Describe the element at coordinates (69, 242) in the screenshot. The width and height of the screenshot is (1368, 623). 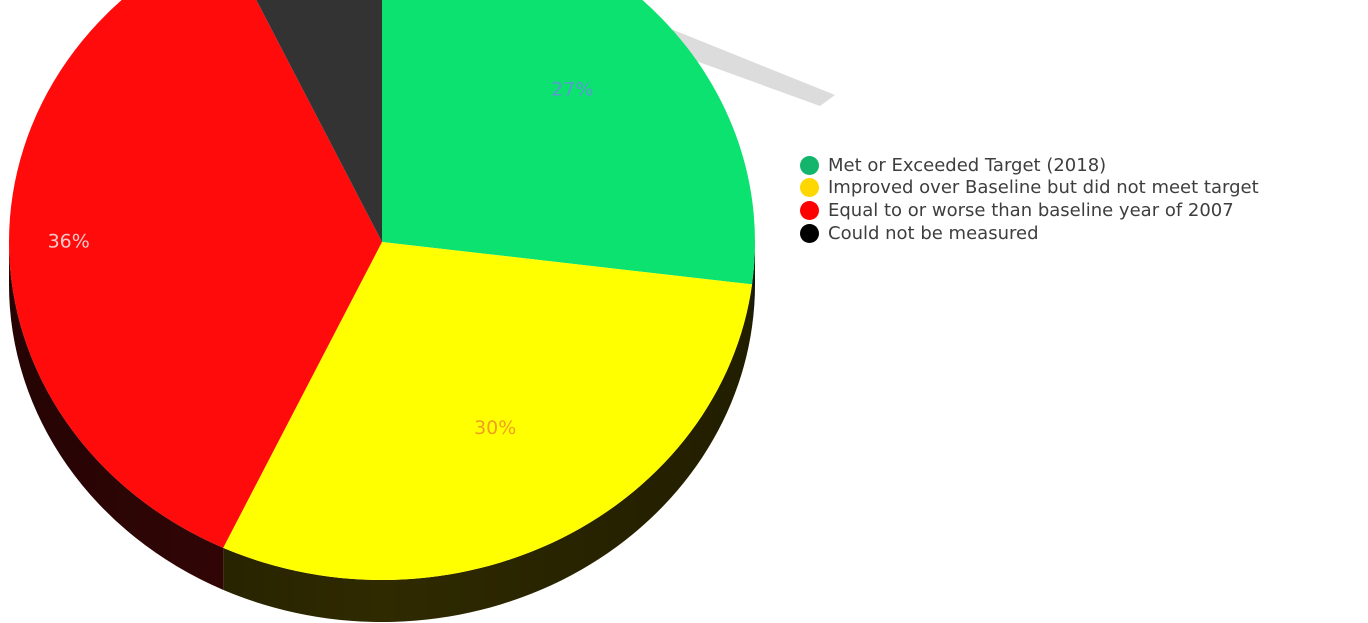
I see `data-label-equal-or-worse: 36%` at that location.